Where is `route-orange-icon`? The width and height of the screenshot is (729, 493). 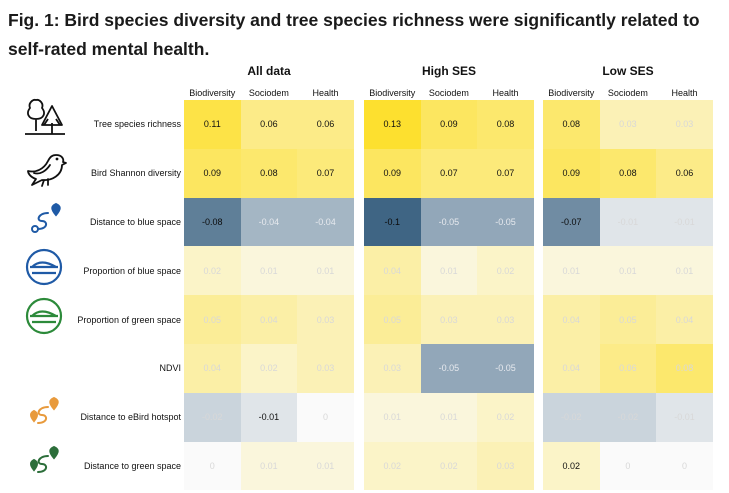 route-orange-icon is located at coordinates (44, 410).